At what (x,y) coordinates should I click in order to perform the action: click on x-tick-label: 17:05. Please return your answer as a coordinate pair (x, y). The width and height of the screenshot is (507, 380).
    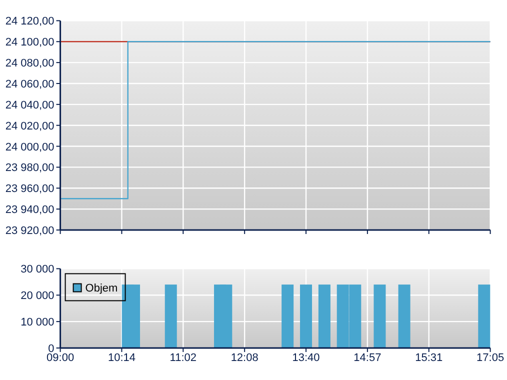
    Looking at the image, I should click on (490, 358).